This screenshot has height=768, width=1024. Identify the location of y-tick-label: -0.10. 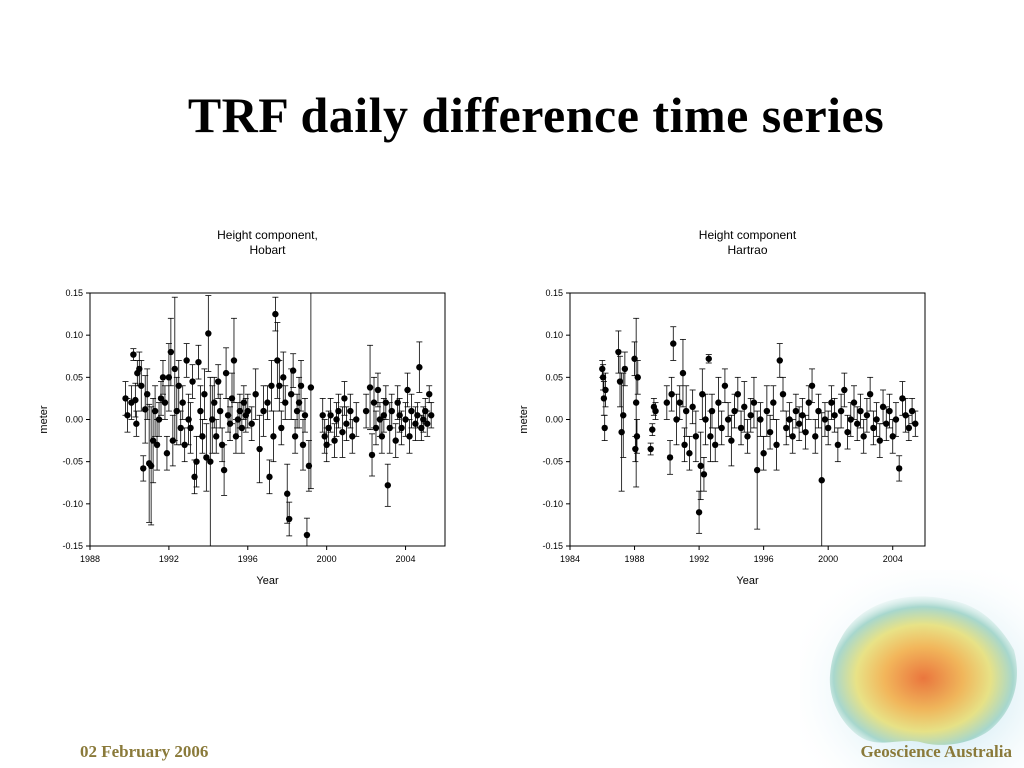
(552, 504).